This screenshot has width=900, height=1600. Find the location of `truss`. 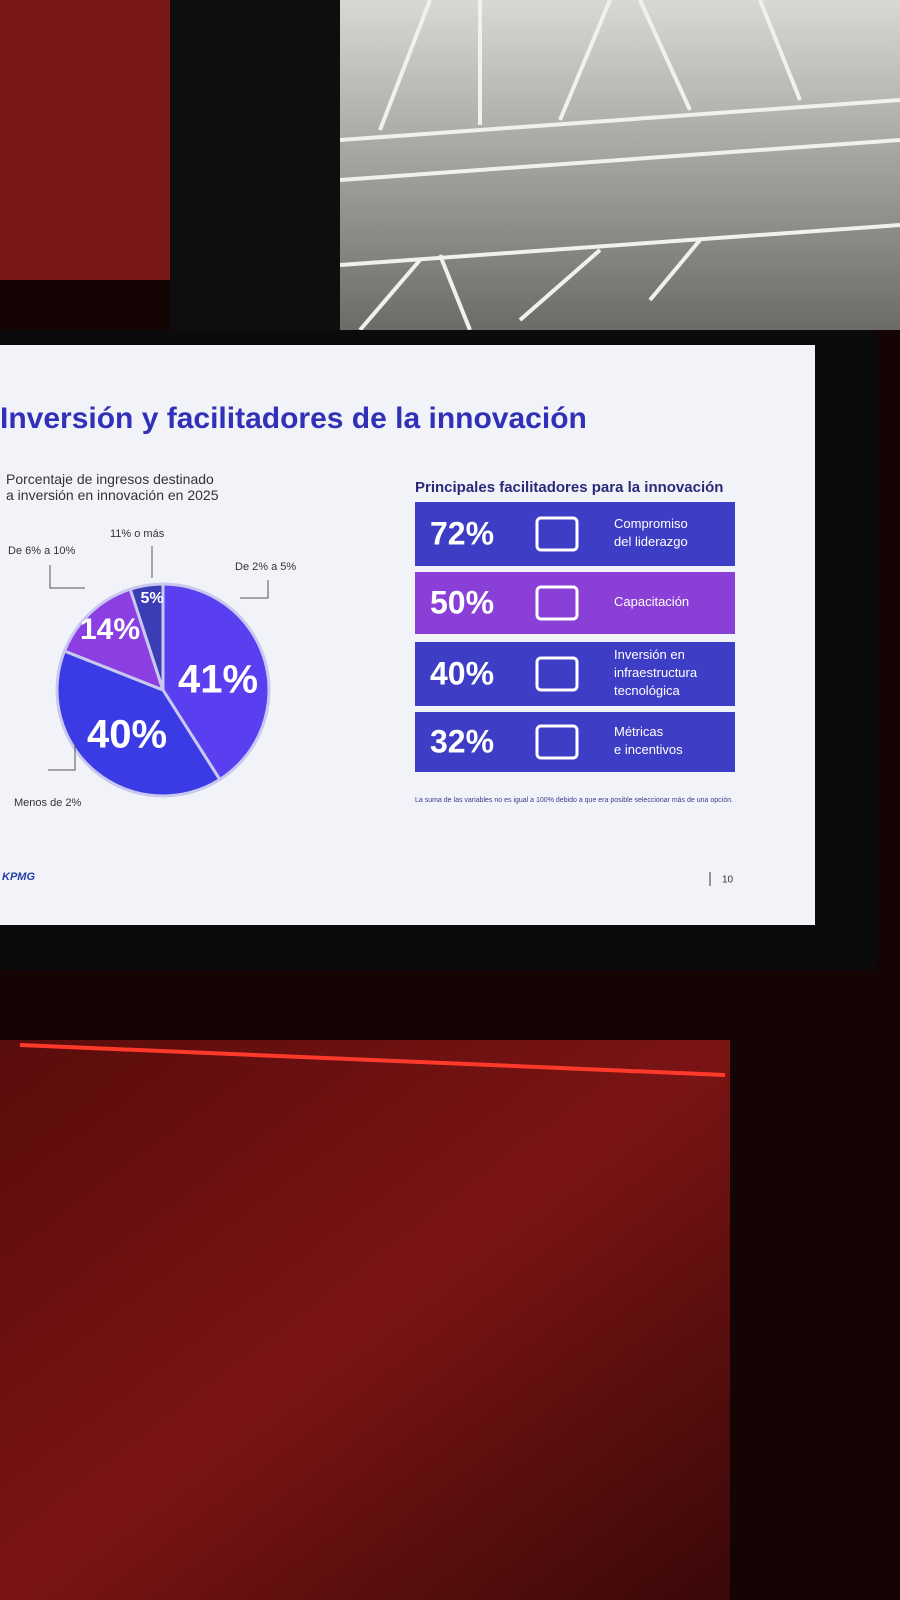

truss is located at coordinates (619, 166).